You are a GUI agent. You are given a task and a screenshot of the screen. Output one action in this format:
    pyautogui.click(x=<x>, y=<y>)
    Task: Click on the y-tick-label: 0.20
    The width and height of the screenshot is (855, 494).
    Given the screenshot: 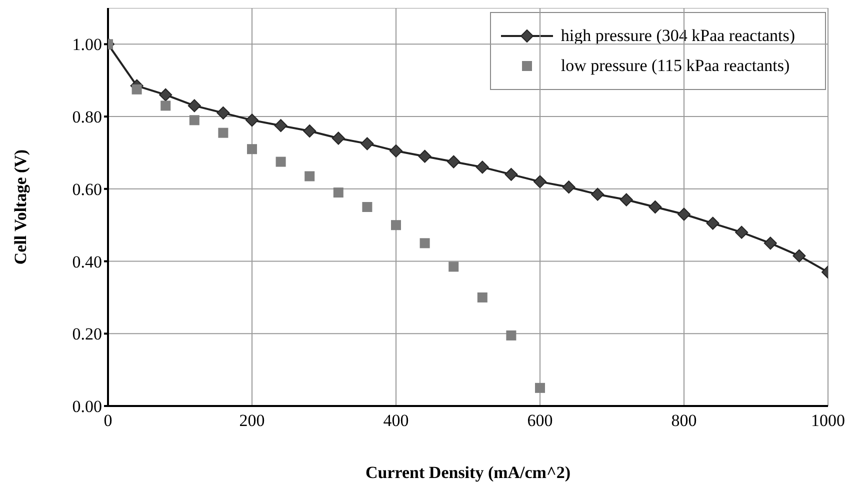 What is the action you would take?
    pyautogui.click(x=87, y=334)
    